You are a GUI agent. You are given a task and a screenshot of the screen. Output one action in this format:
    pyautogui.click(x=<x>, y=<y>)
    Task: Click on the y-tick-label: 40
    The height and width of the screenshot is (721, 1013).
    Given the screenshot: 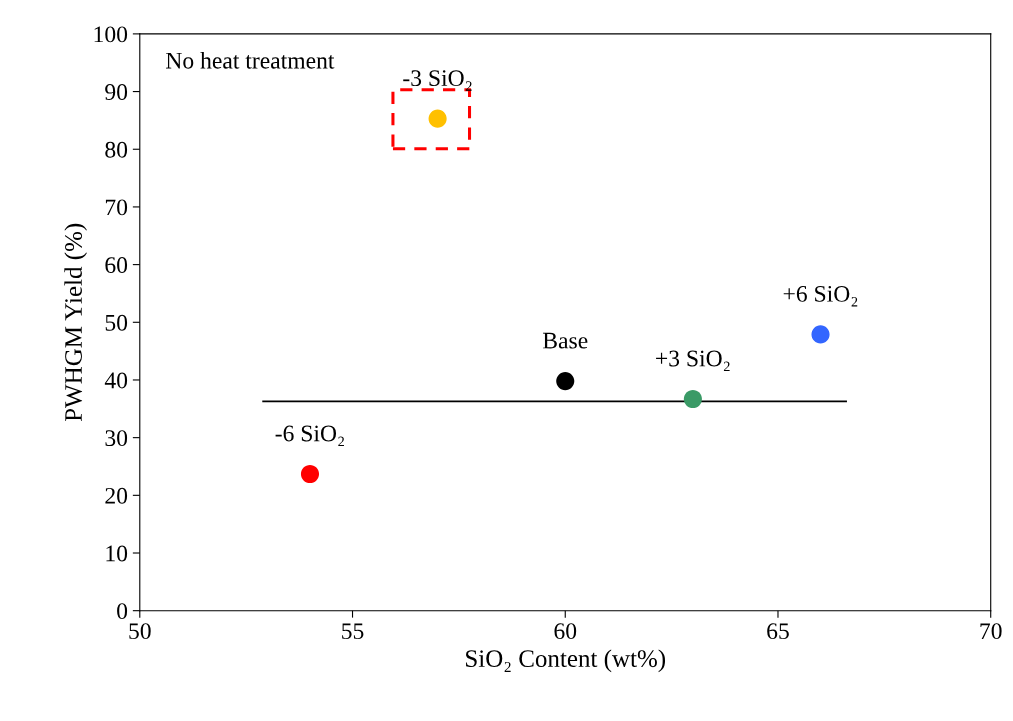 What is the action you would take?
    pyautogui.click(x=116, y=380)
    